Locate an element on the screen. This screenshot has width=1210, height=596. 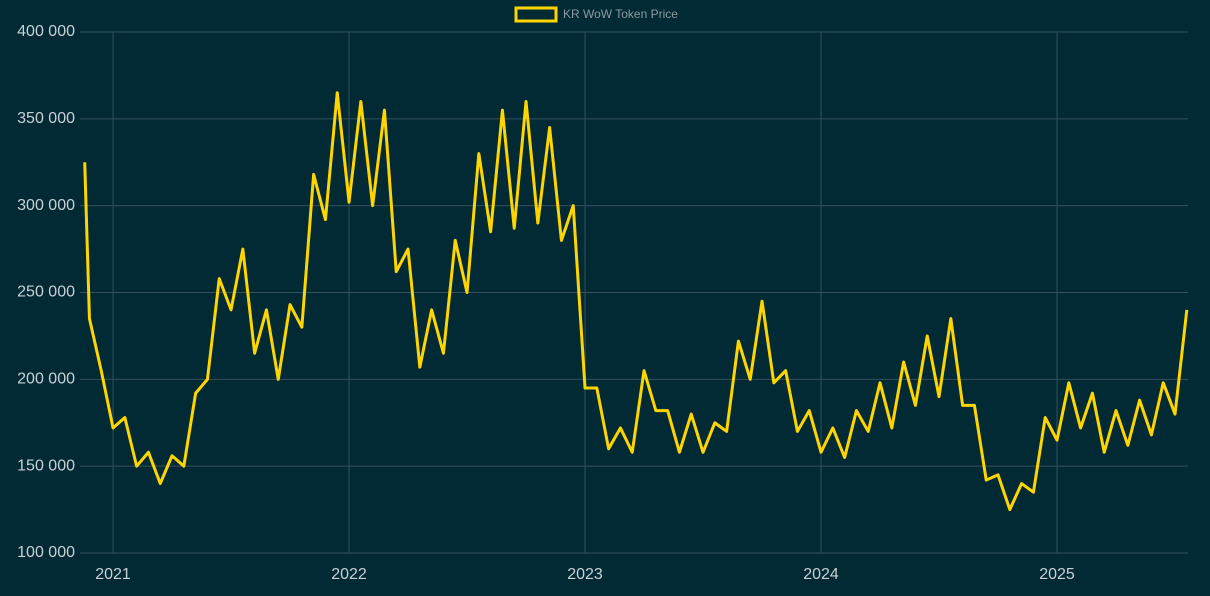
x-tick-label: 2023 is located at coordinates (585, 574).